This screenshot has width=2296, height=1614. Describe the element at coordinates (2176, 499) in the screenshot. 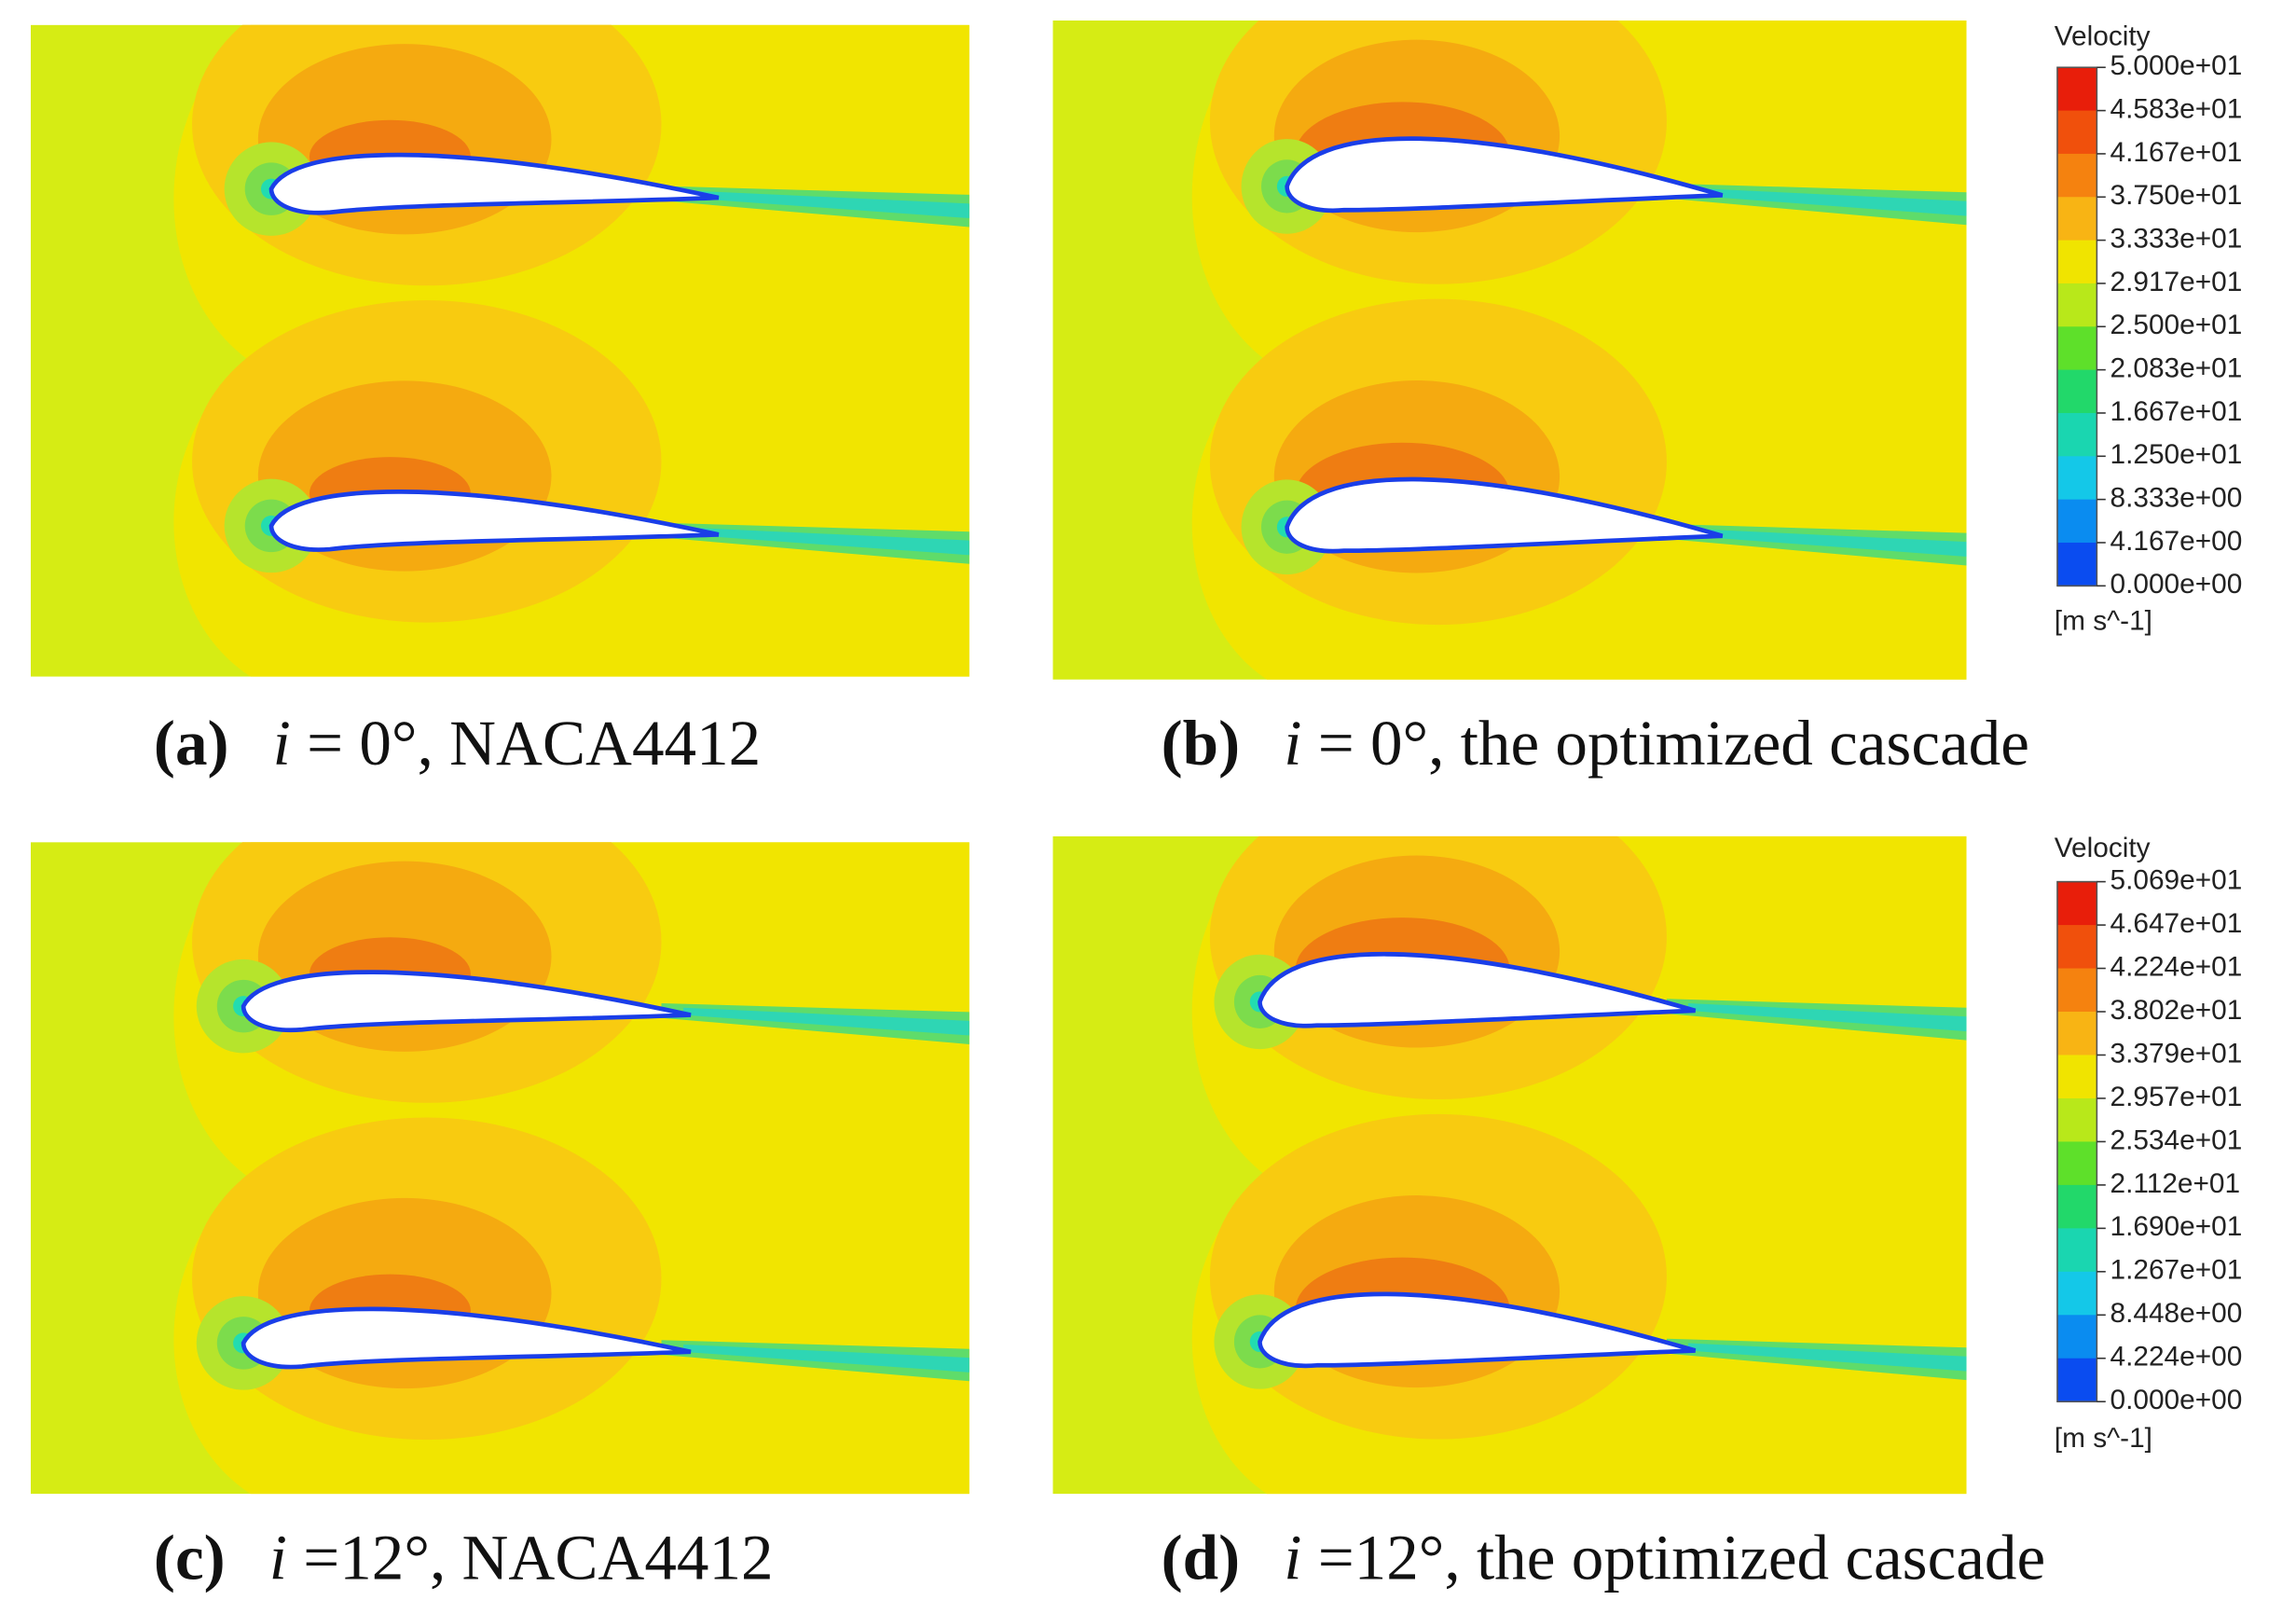

I see `colorbar-tick-label: 8.333e+00` at that location.